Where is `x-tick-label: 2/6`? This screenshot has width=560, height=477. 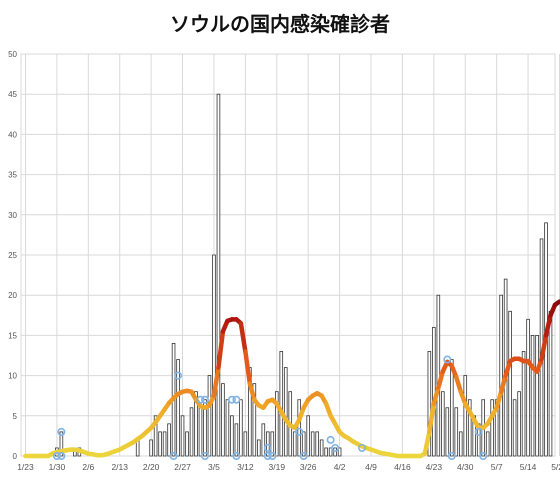
x-tick-label: 2/6 is located at coordinates (88, 467).